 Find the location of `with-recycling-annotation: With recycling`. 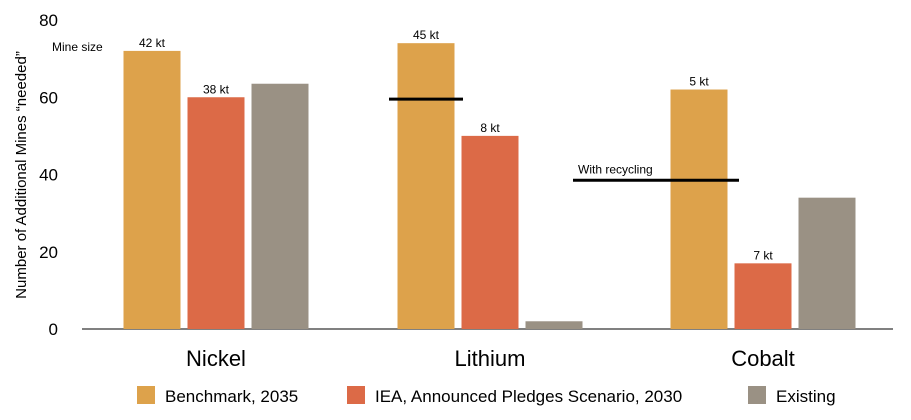

with-recycling-annotation: With recycling is located at coordinates (615, 169).